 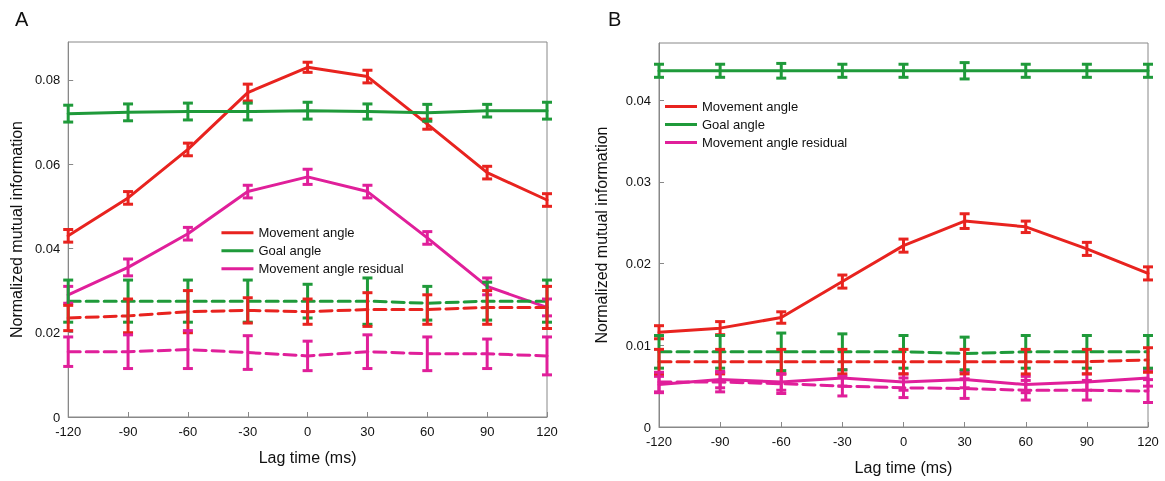 What do you see at coordinates (47, 164) in the screenshot?
I see `y-tick-label: 0.06` at bounding box center [47, 164].